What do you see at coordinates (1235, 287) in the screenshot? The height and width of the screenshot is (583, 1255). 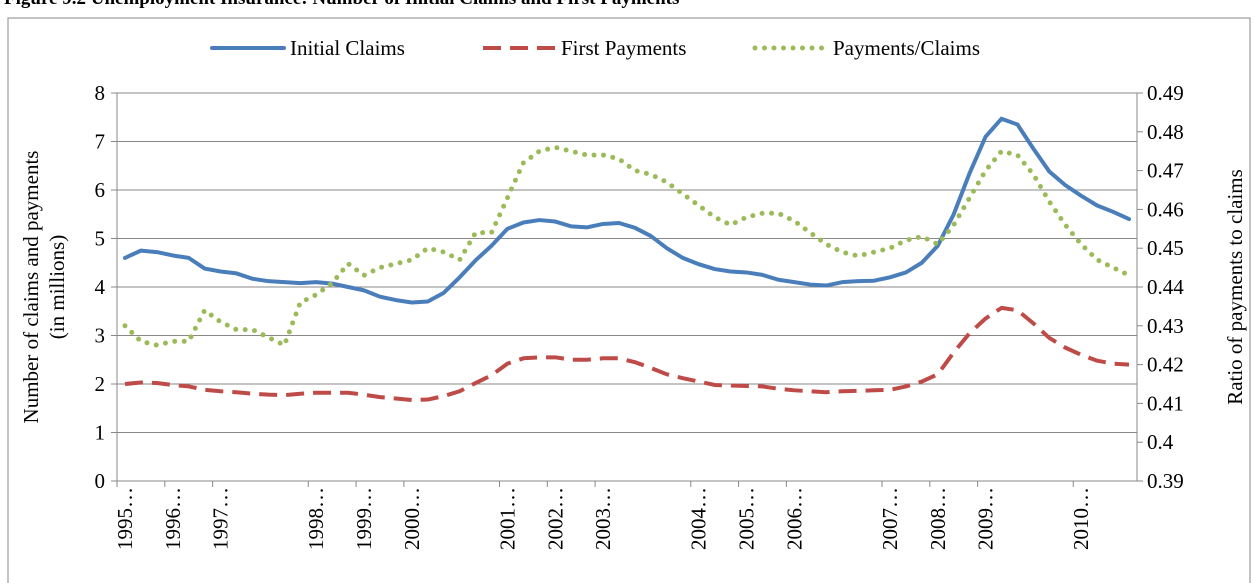 I see `y2-axis-label: Ratio of payments to claims` at bounding box center [1235, 287].